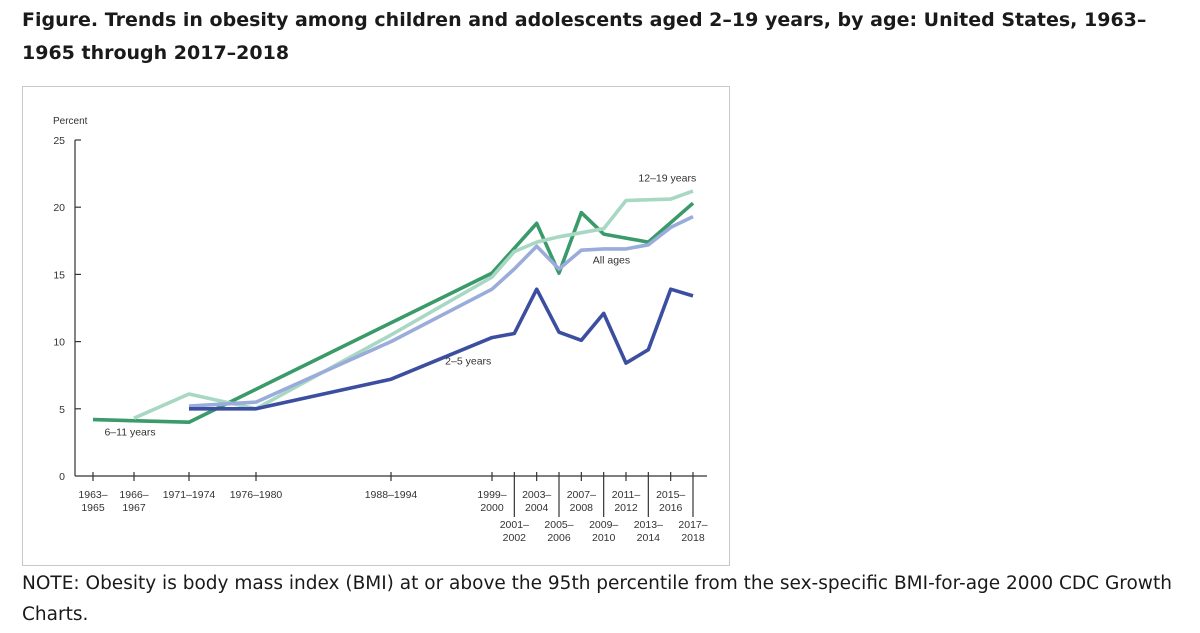 The image size is (1200, 633). I want to click on x-tick-label: 2018, so click(693, 538).